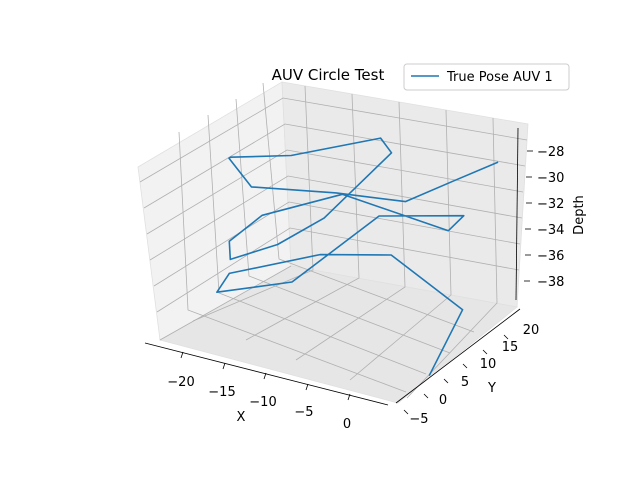  I want to click on y-tick-label: 5, so click(465, 382).